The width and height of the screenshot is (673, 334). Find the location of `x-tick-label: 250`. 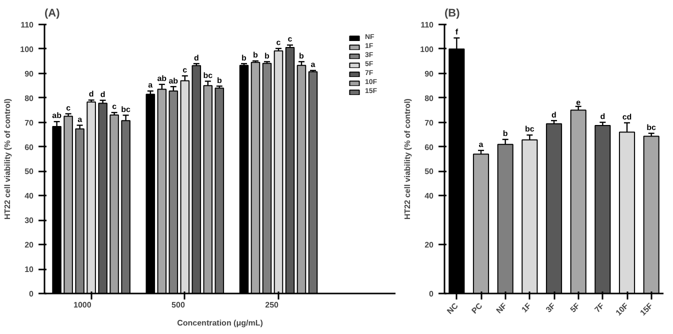

x-tick-label: 250 is located at coordinates (272, 305).